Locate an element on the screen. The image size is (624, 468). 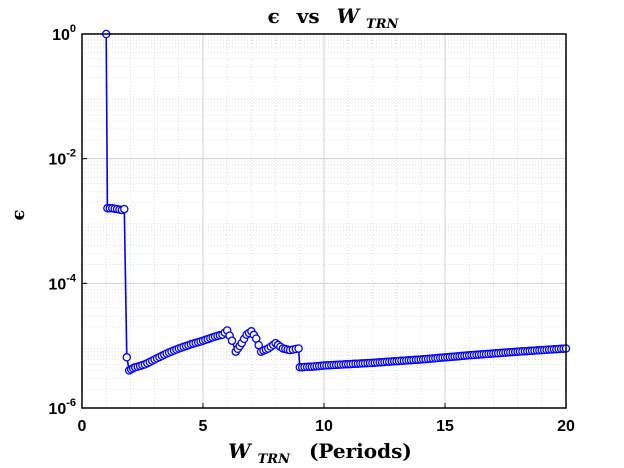
y-tick-exponent: -4 is located at coordinates (71, 278).